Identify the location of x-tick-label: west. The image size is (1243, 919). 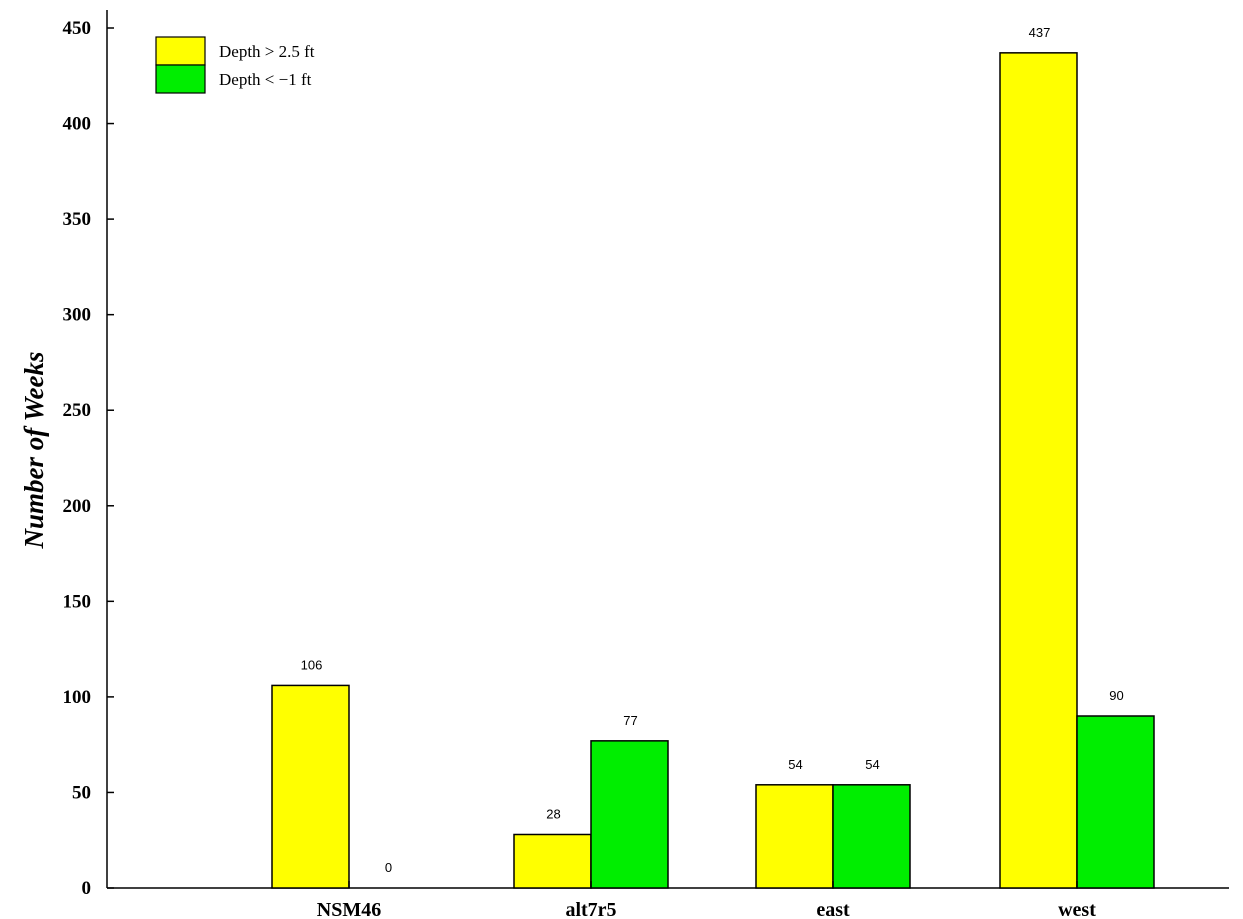
(1077, 909).